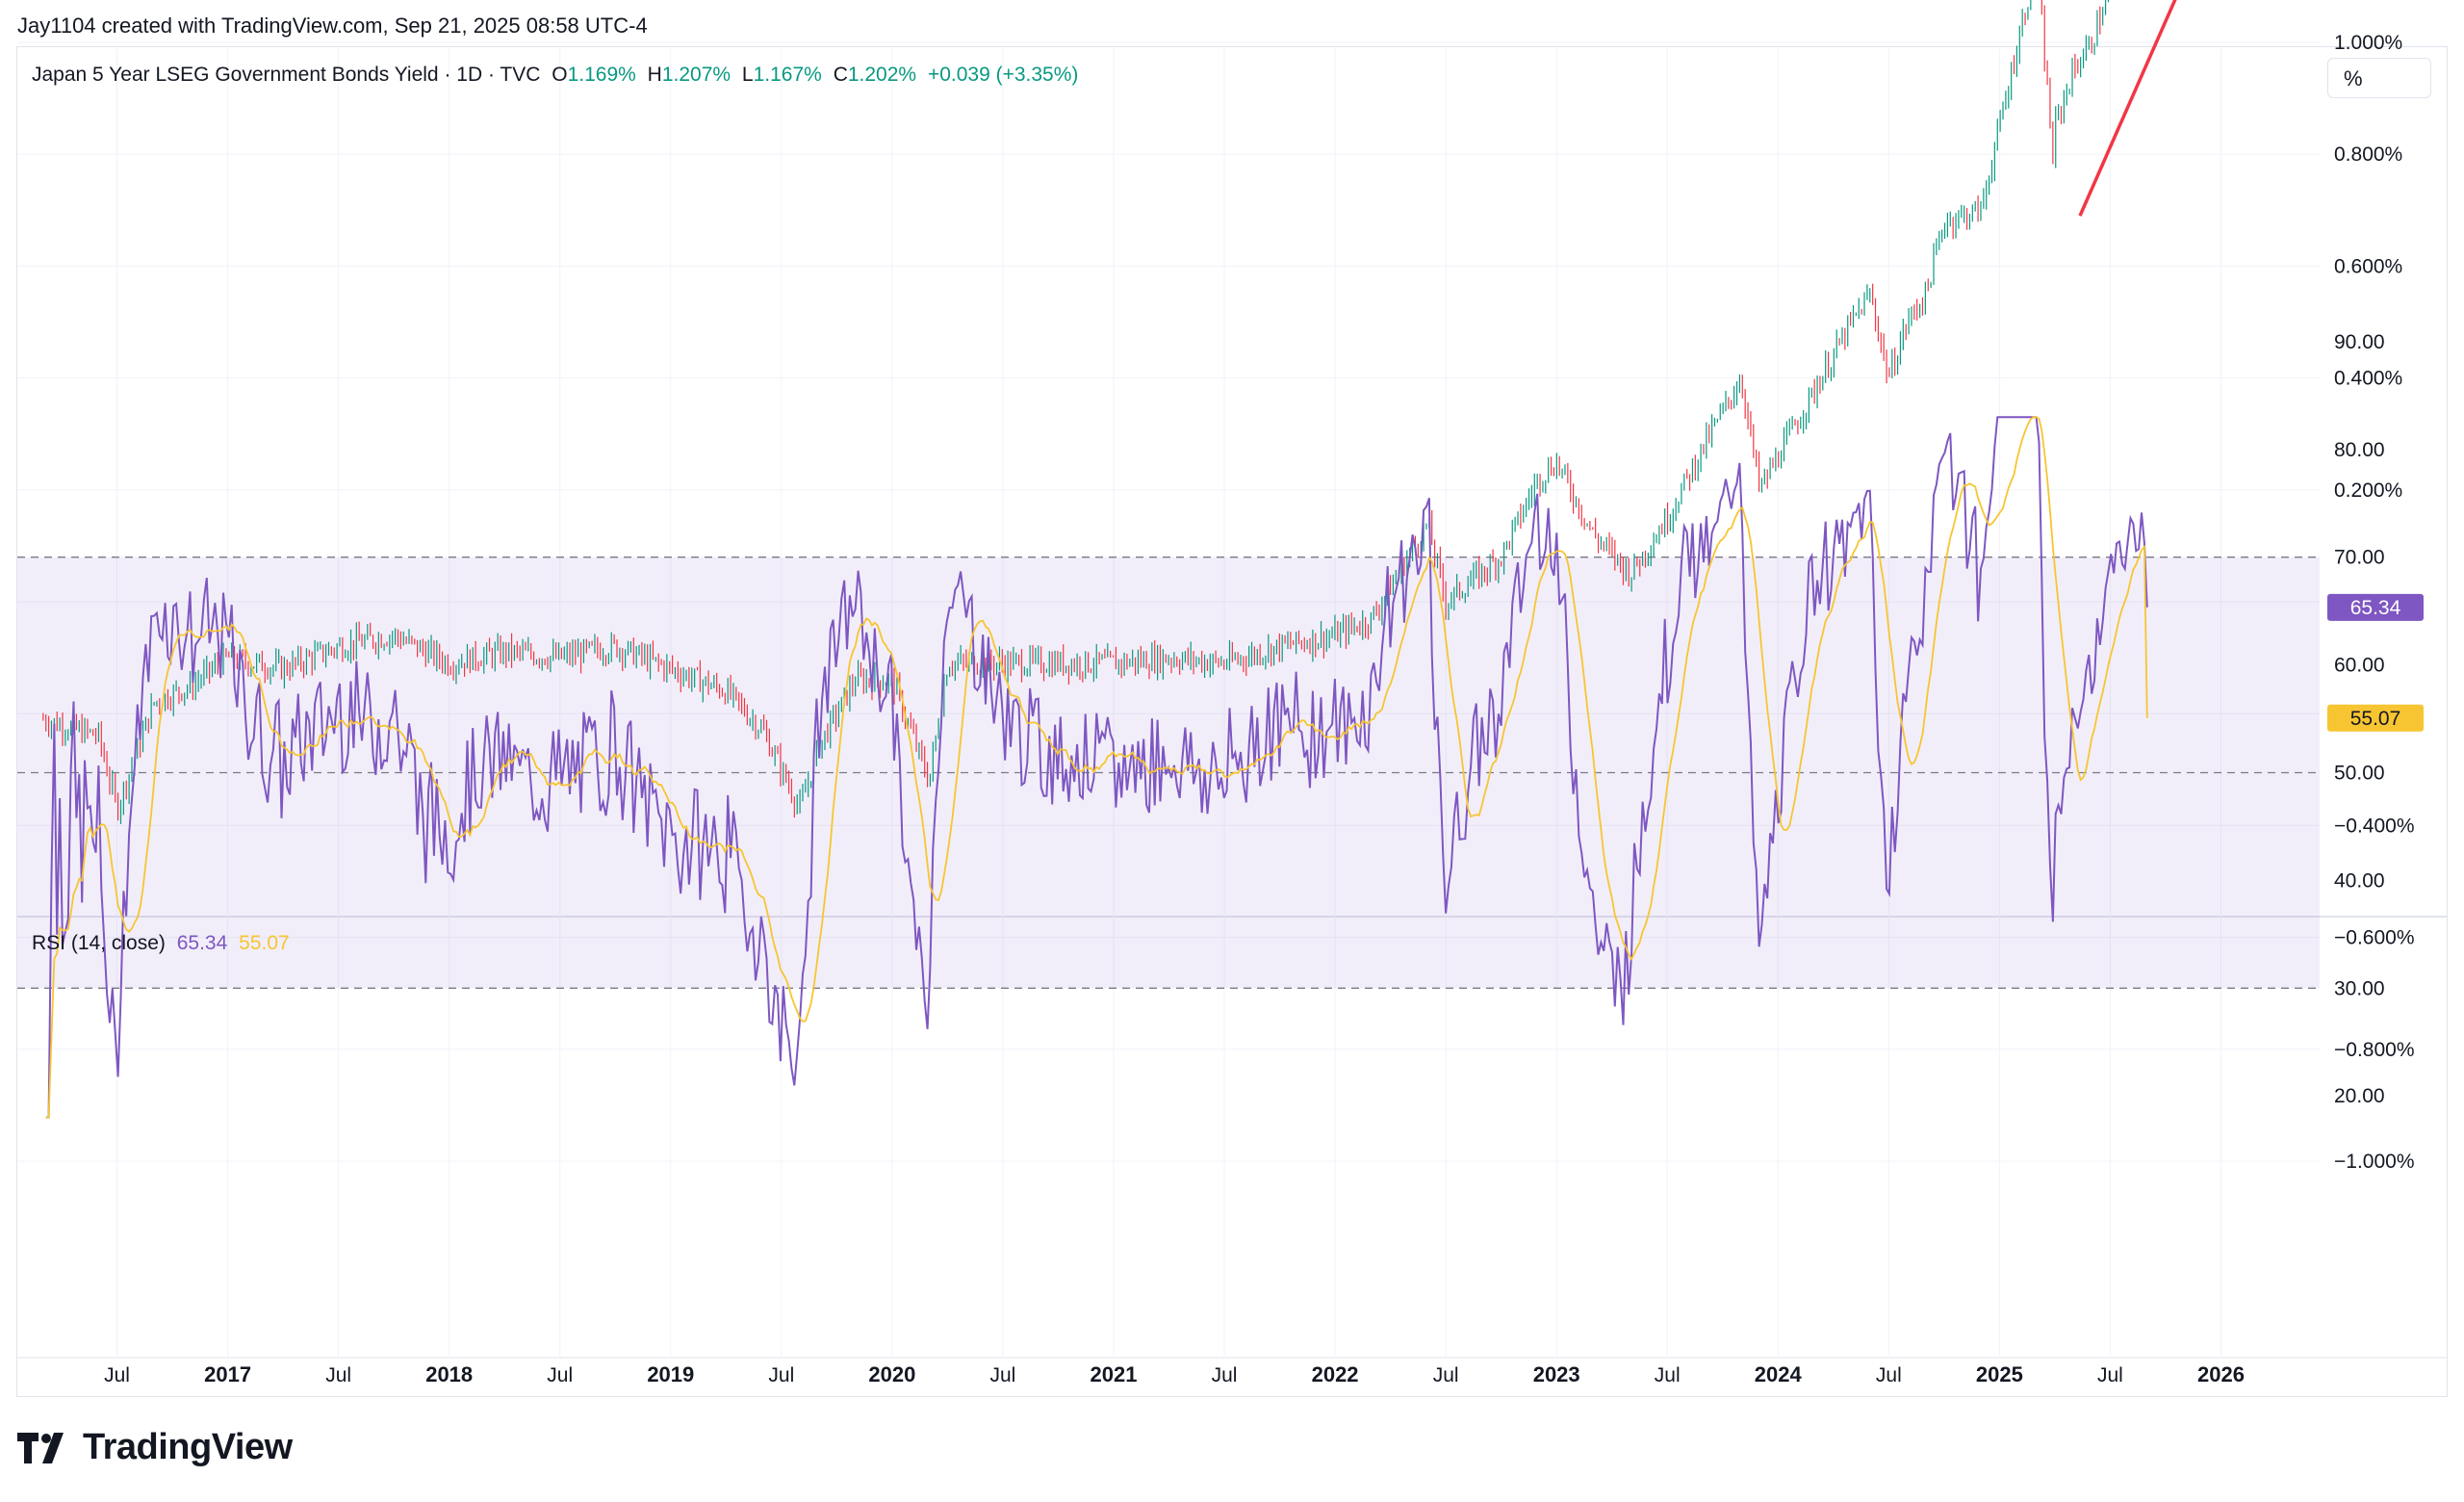 The image size is (2464, 1502). I want to click on price-axis-tick: −0.600%, so click(2374, 938).